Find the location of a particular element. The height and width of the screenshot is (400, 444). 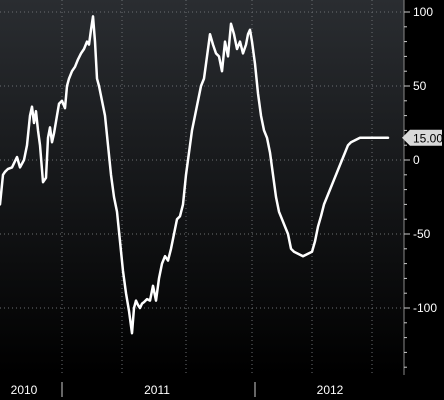

y-axis: 100 50 0 -50 -100 is located at coordinates (420, 187).